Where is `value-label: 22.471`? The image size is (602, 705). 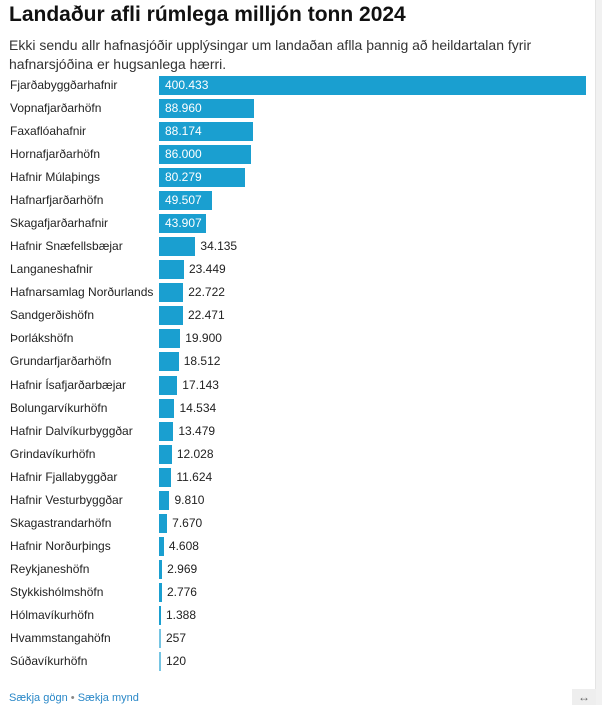
value-label: 22.471 is located at coordinates (206, 315).